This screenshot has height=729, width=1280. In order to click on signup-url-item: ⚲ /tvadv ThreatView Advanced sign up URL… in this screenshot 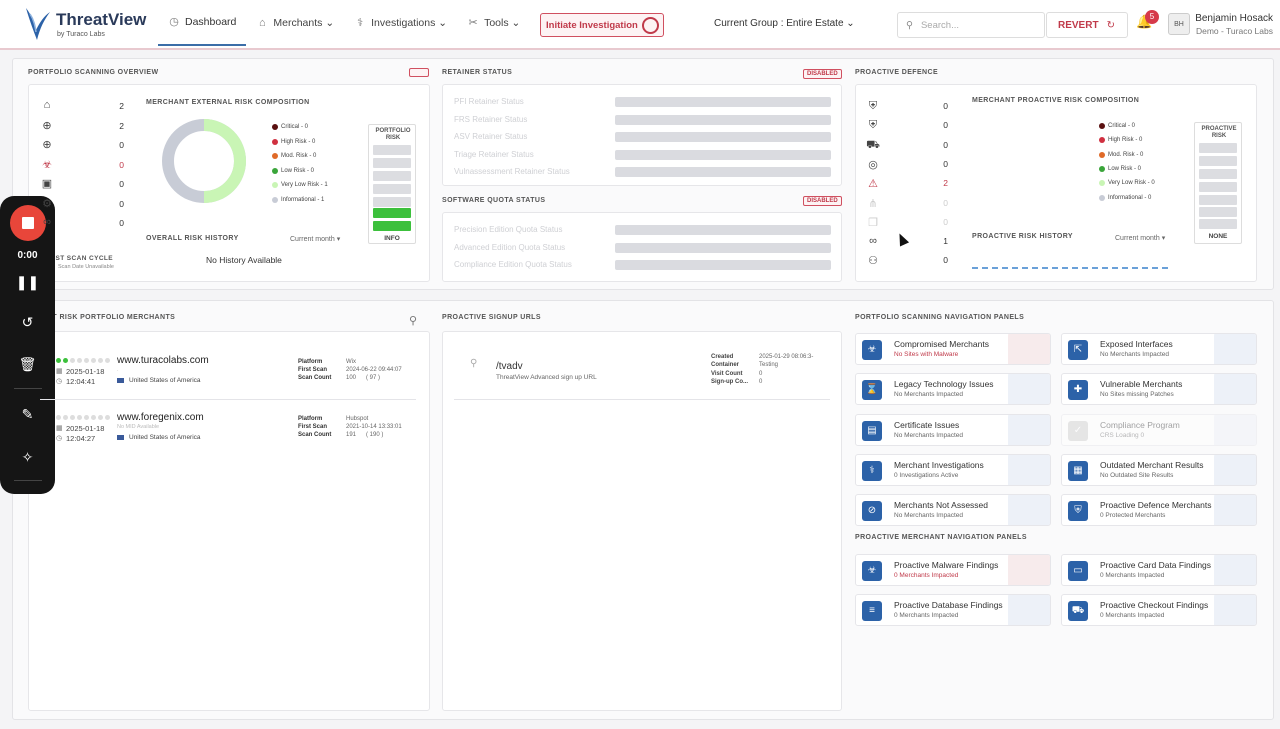, I will do `click(642, 374)`.